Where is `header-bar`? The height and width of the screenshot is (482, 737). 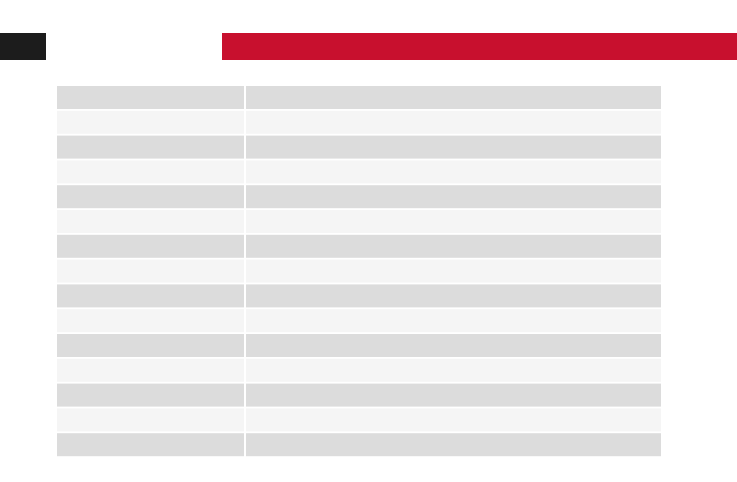 header-bar is located at coordinates (479, 46).